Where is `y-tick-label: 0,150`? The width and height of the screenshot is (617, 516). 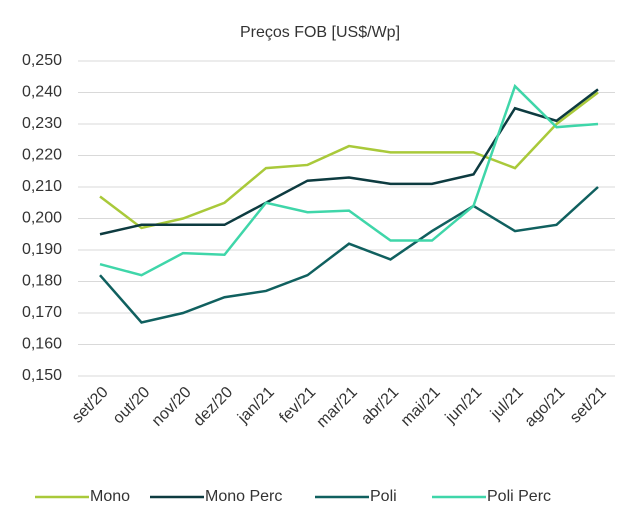 y-tick-label: 0,150 is located at coordinates (42, 375).